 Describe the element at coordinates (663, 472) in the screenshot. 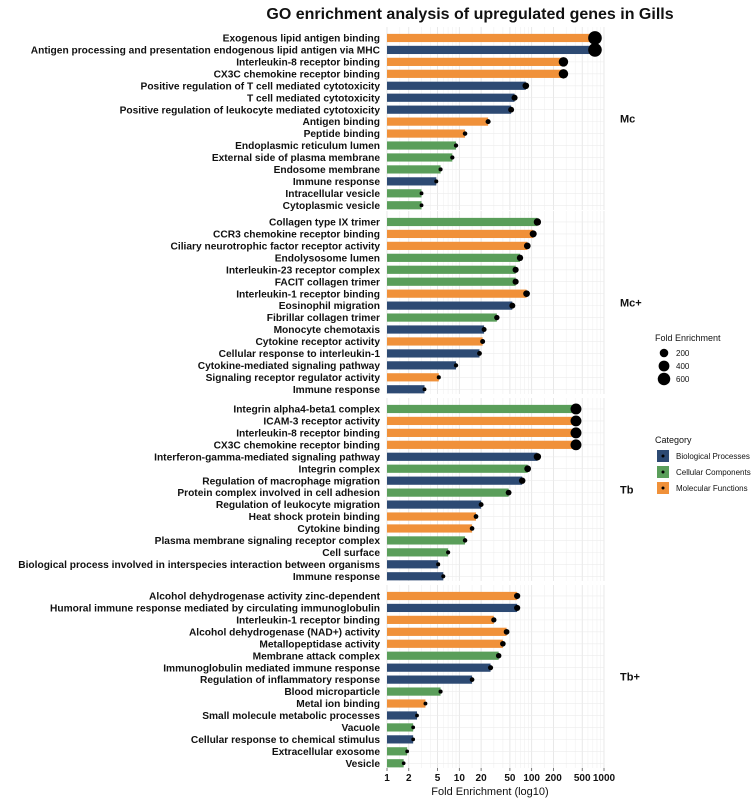

I see `category-legend-key-dot` at that location.